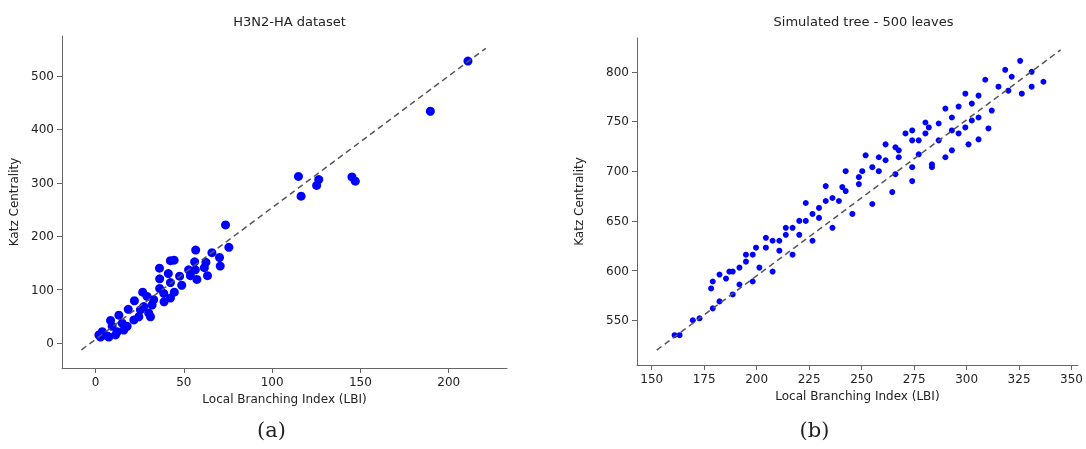 The width and height of the screenshot is (1086, 449). I want to click on x-tick-label: 175, so click(704, 379).